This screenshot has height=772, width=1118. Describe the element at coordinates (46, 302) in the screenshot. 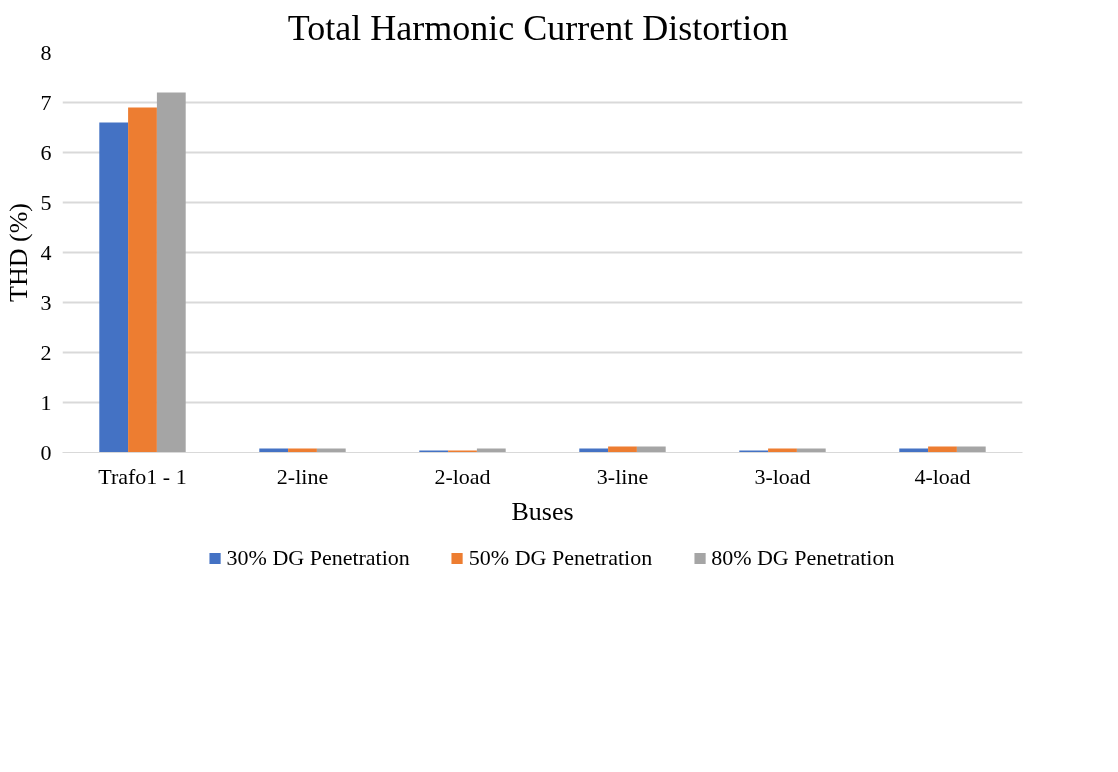

I see `y-tick-label: 3` at that location.